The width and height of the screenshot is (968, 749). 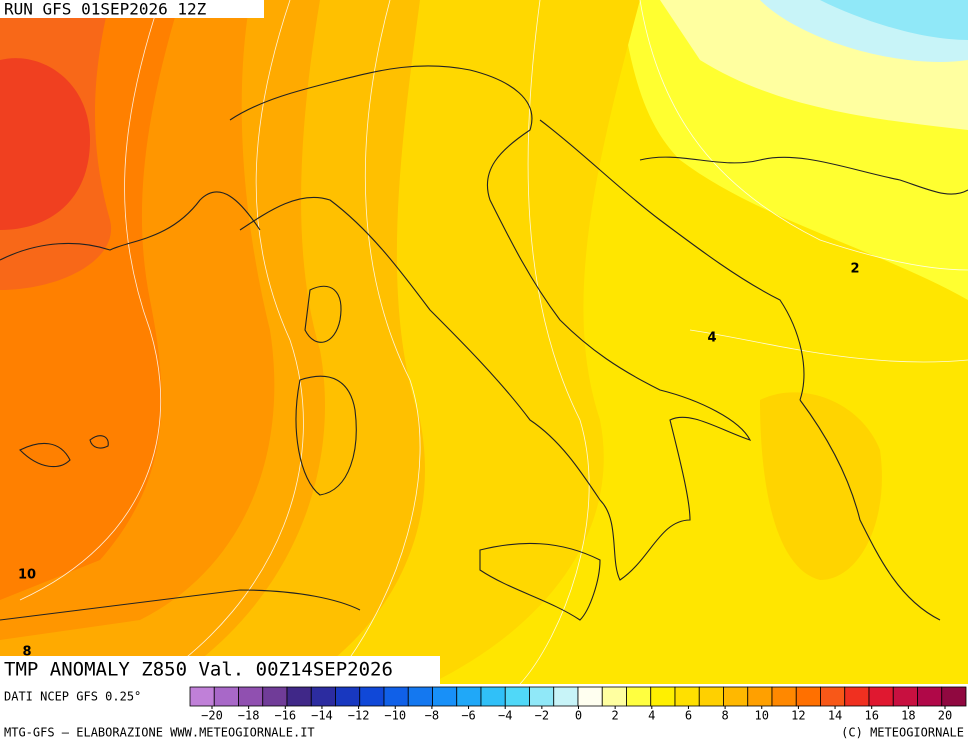 I want to click on colorbar-tick-label: 2, so click(x=615, y=716).